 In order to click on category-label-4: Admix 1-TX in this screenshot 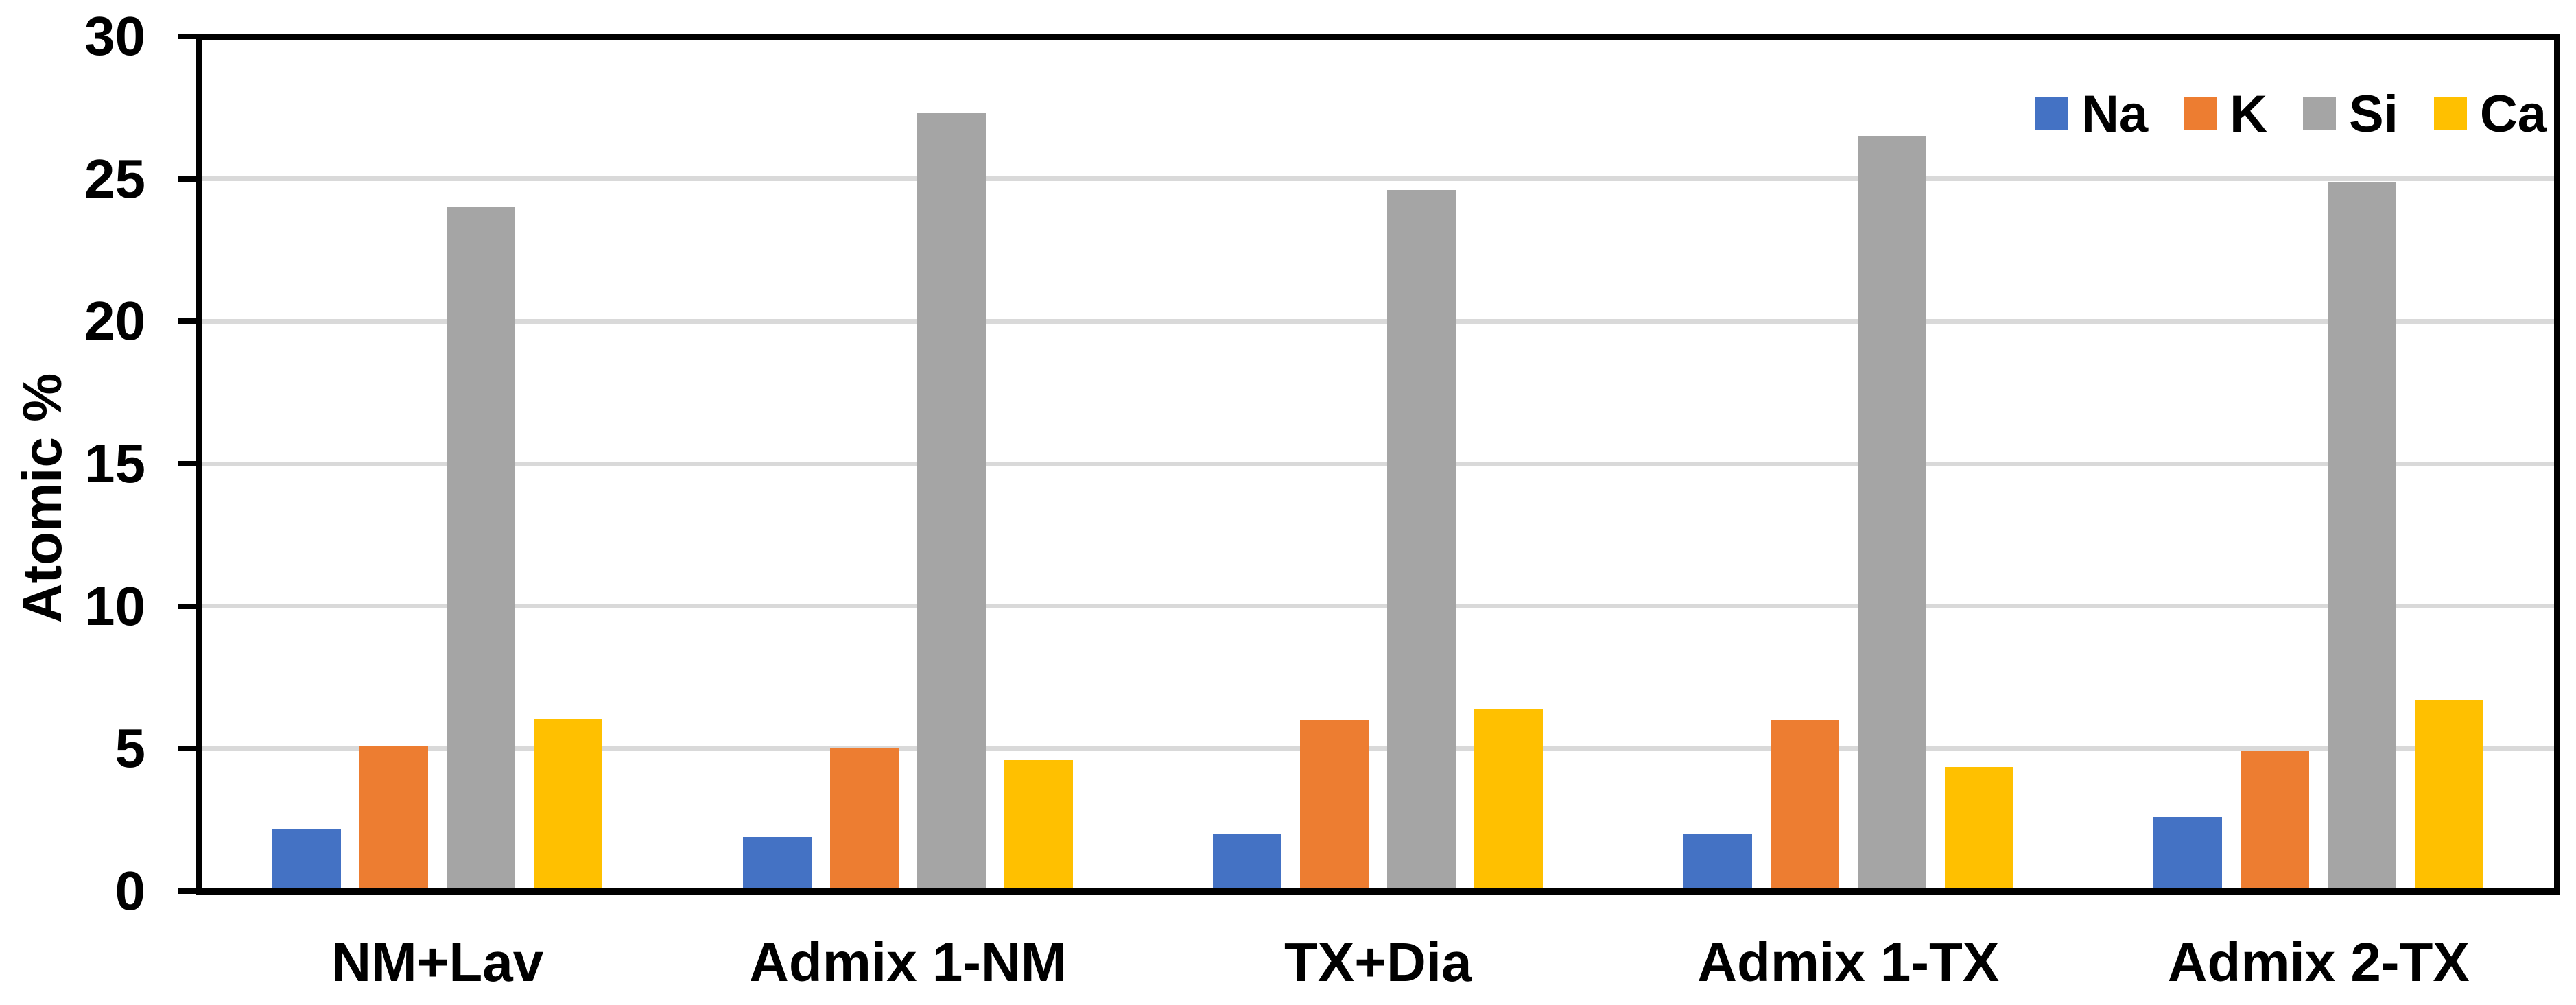, I will do `click(1848, 962)`.